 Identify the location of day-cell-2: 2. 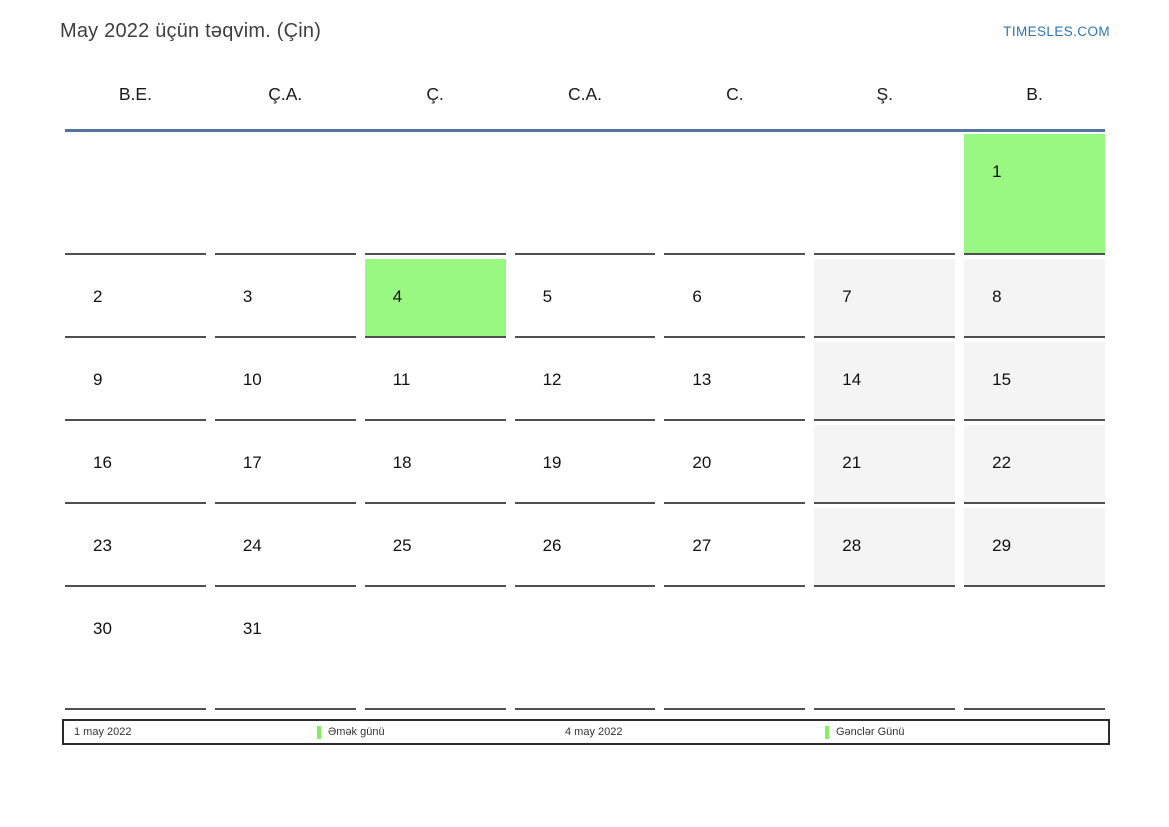
(135, 298).